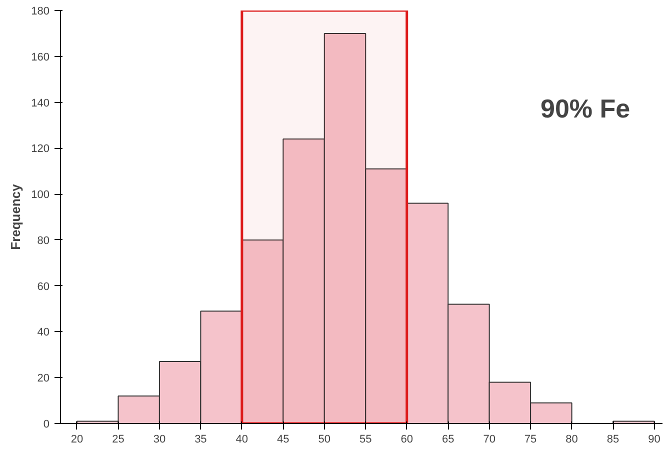 The height and width of the screenshot is (463, 672). Describe the element at coordinates (40, 195) in the screenshot. I see `y-tick-label: 100` at that location.